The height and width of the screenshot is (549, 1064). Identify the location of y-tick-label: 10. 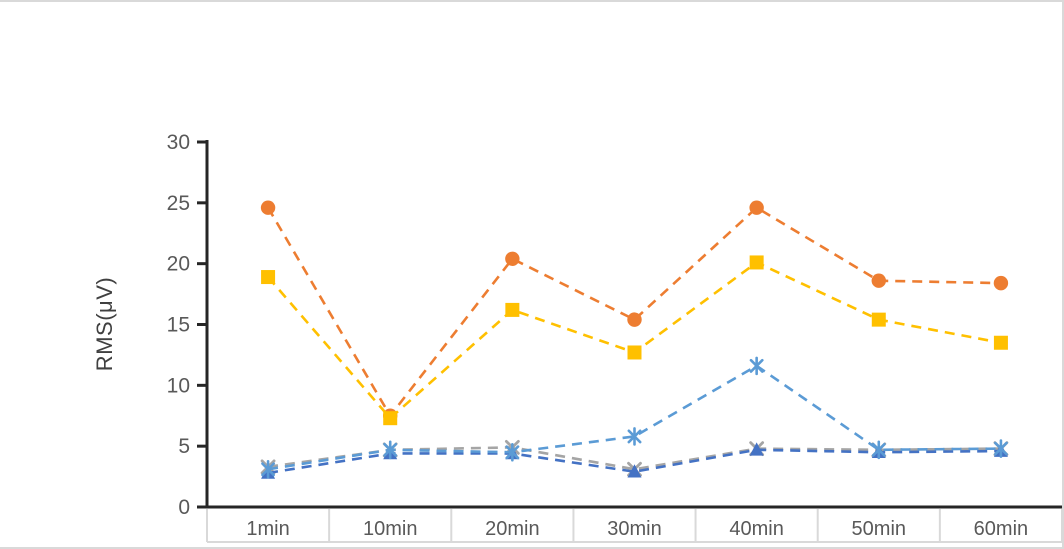
(178, 385).